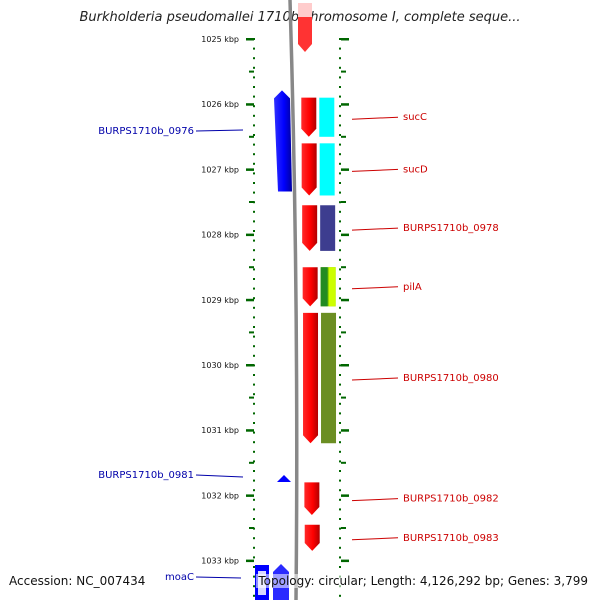 This screenshot has height=600, width=600. I want to click on forward-gene-label: BURPS1710b_0978, so click(451, 228).